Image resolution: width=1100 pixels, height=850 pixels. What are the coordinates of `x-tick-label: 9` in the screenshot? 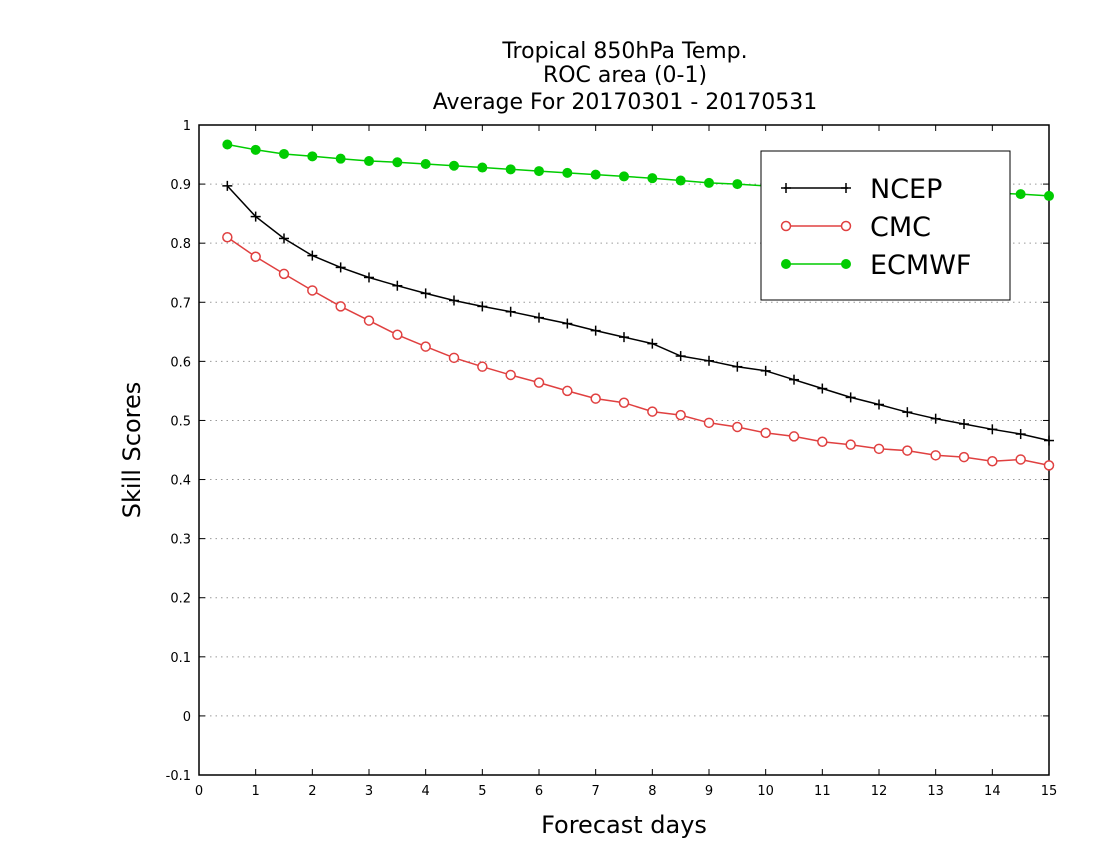 It's located at (709, 791).